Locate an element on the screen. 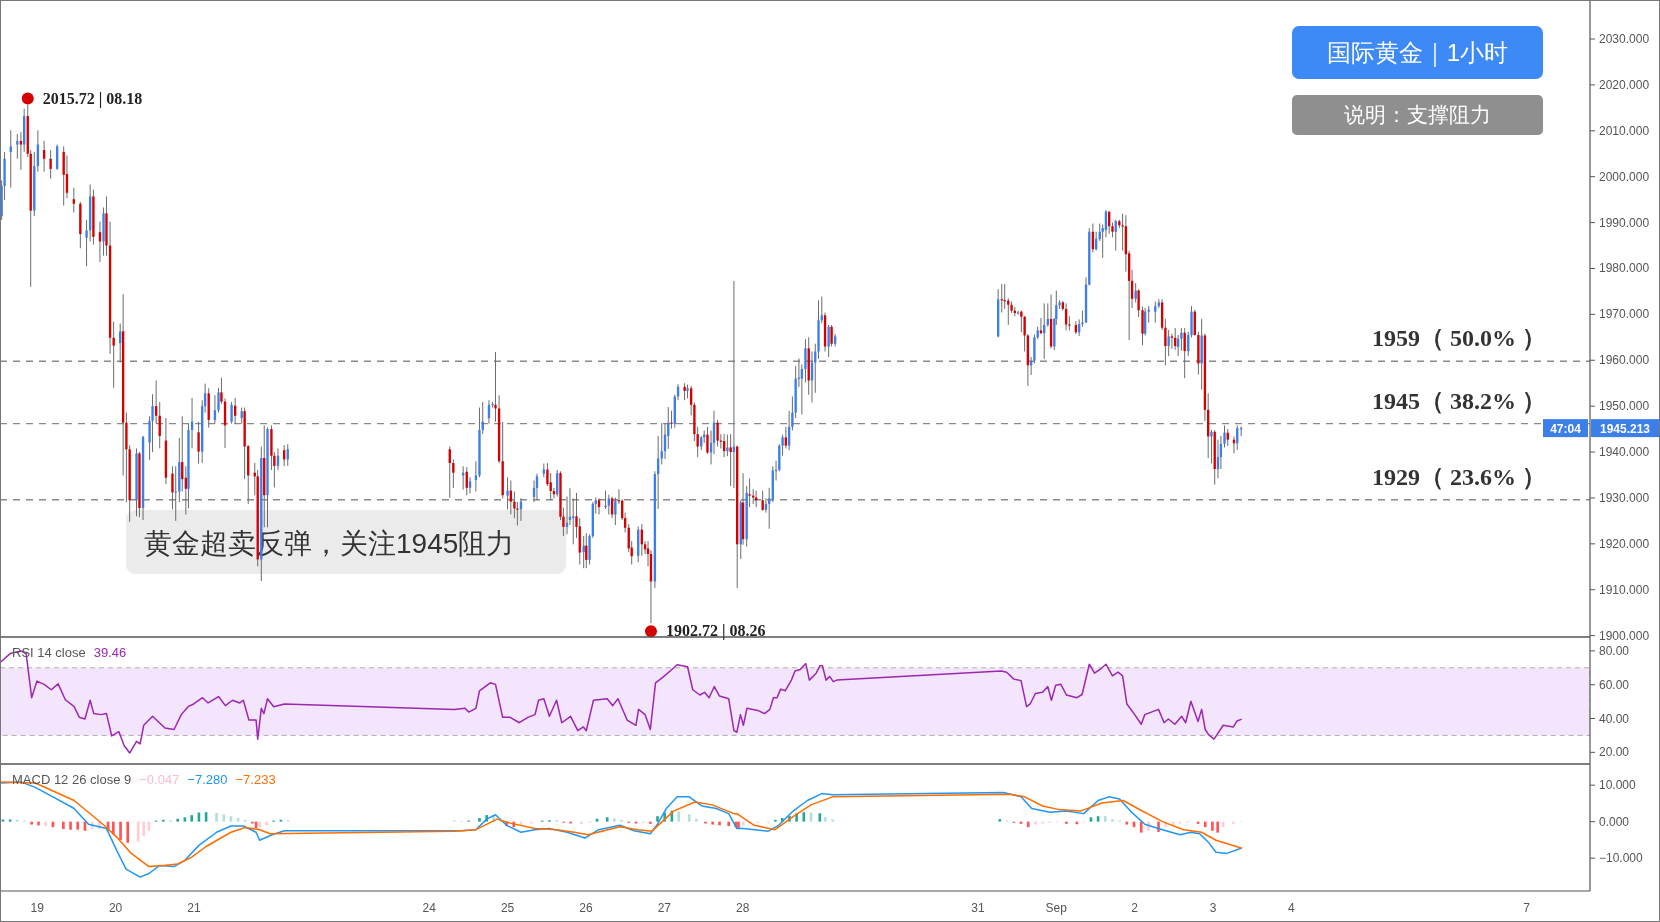  x-tick-label: 4 is located at coordinates (1292, 908).